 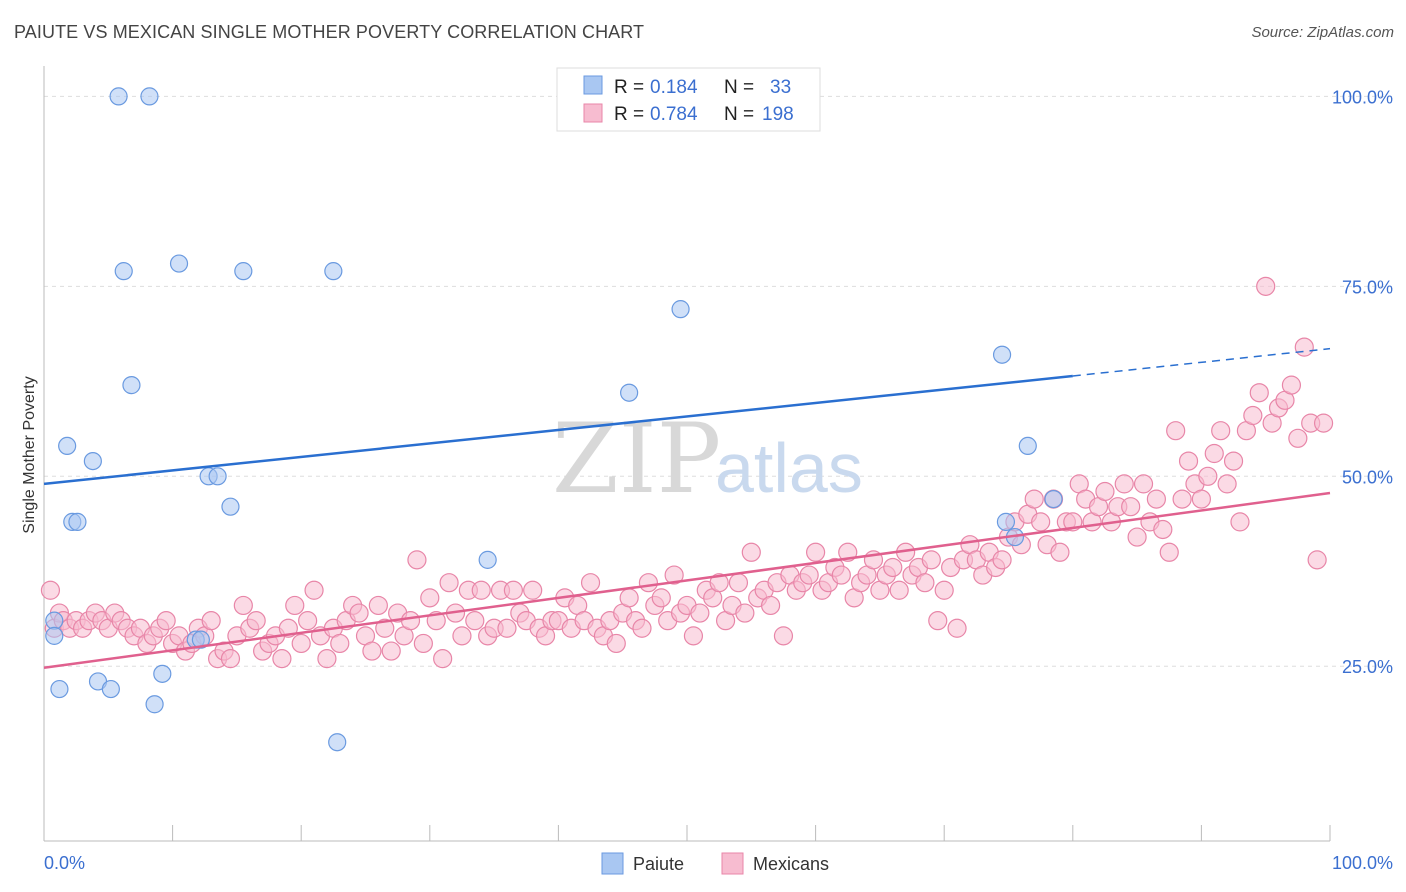 I want to click on y-tick-label-75: 75.0%, so click(x=1367, y=287).